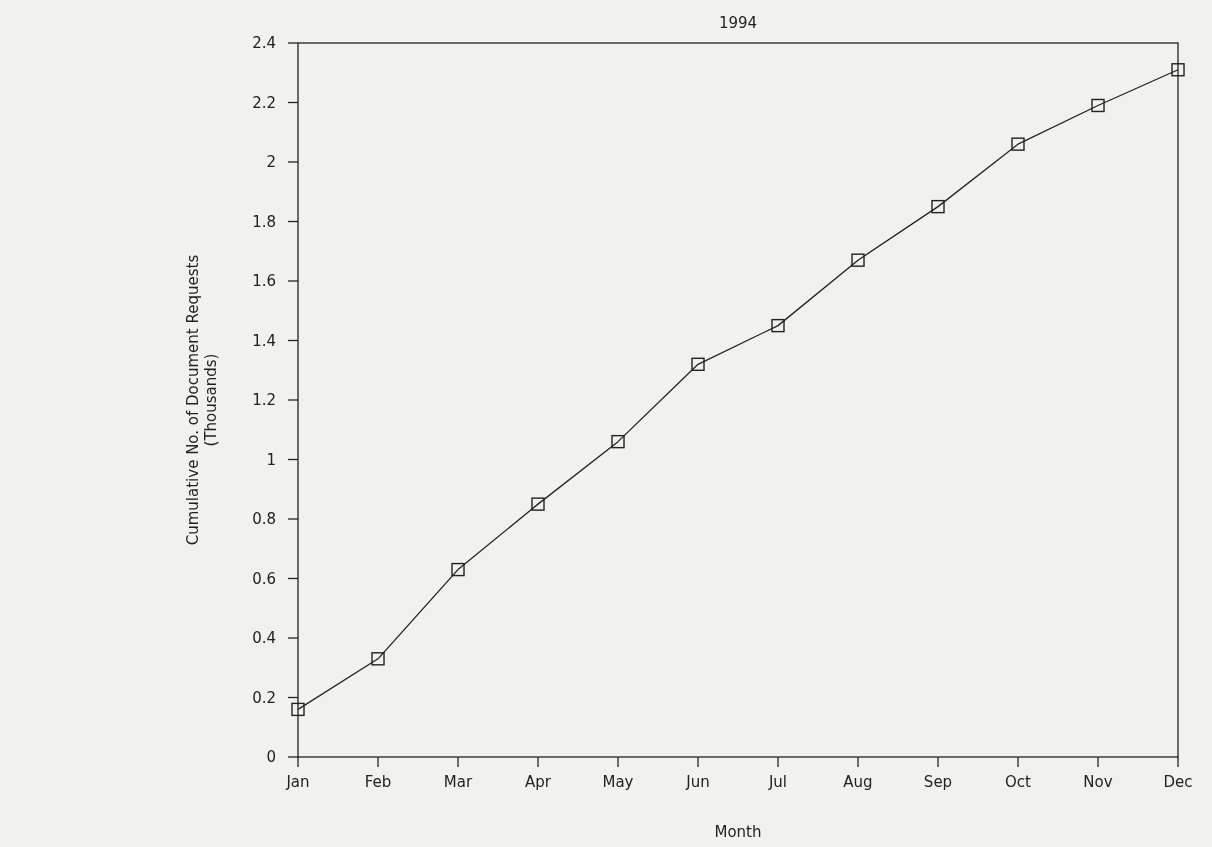 This screenshot has height=847, width=1212. What do you see at coordinates (264, 102) in the screenshot?
I see `y-tick-label: 2.2` at bounding box center [264, 102].